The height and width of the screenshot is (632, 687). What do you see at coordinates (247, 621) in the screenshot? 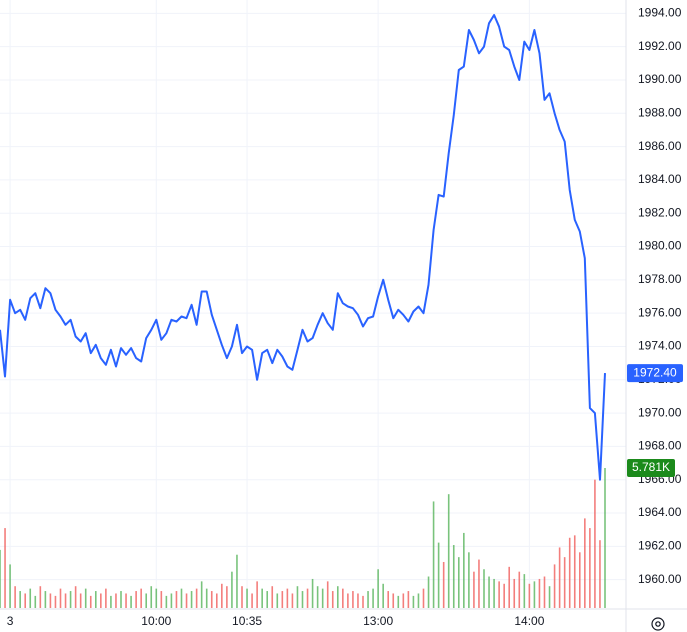
I see `x-tick-label: 10:35` at bounding box center [247, 621].